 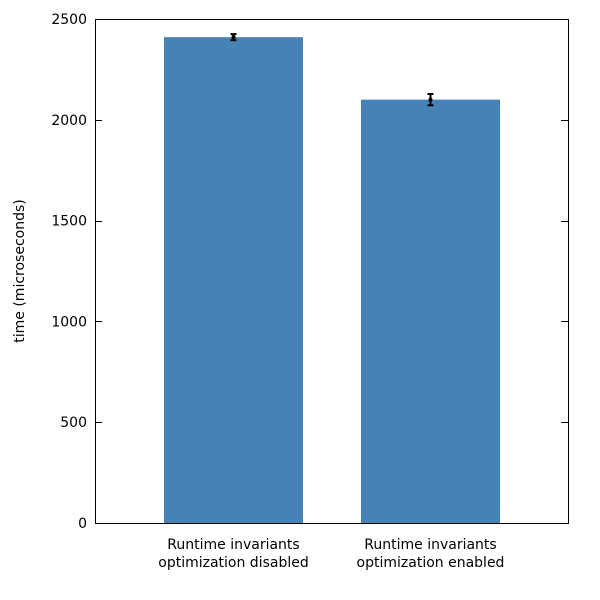 I want to click on y-tick-label: 1500, so click(x=69, y=222).